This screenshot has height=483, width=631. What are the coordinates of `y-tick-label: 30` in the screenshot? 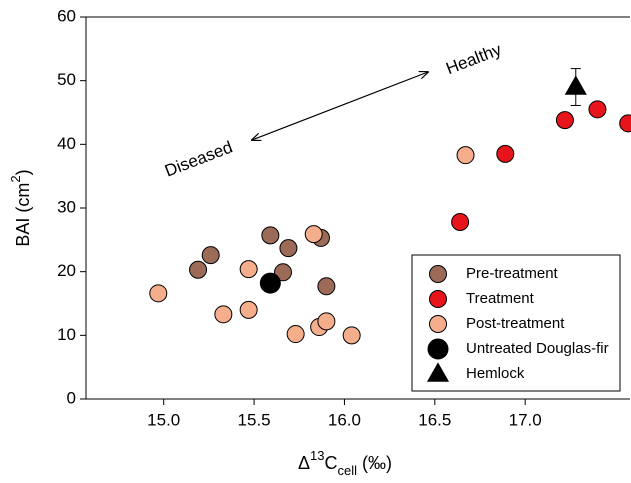 It's located at (66, 206).